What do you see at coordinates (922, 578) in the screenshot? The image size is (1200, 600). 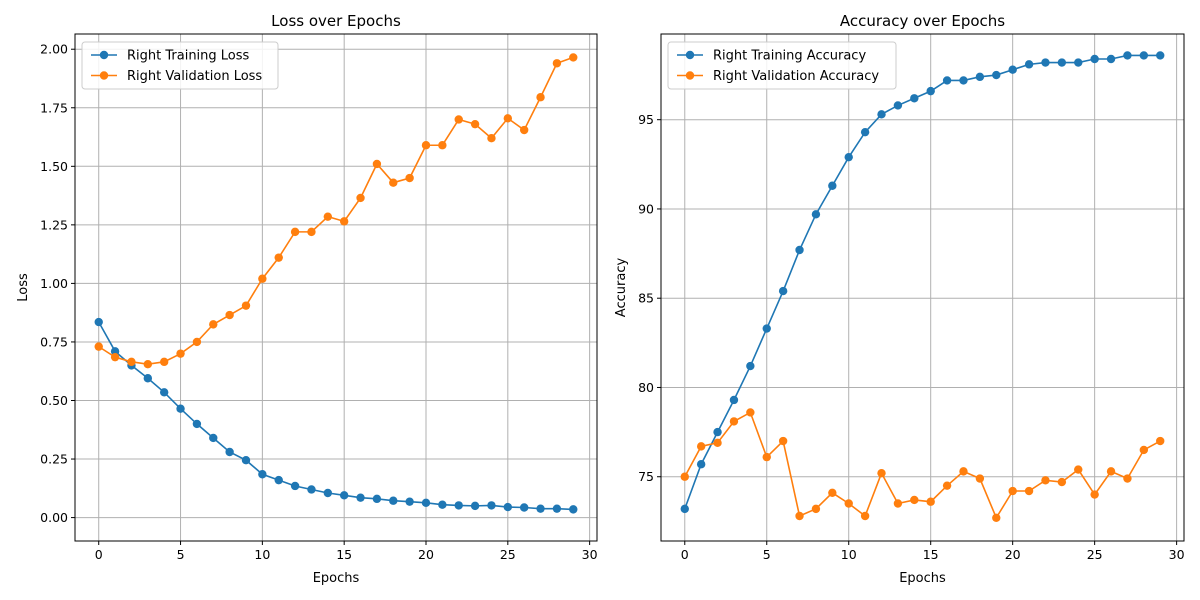 I see `x-axis-label: Epochs` at bounding box center [922, 578].